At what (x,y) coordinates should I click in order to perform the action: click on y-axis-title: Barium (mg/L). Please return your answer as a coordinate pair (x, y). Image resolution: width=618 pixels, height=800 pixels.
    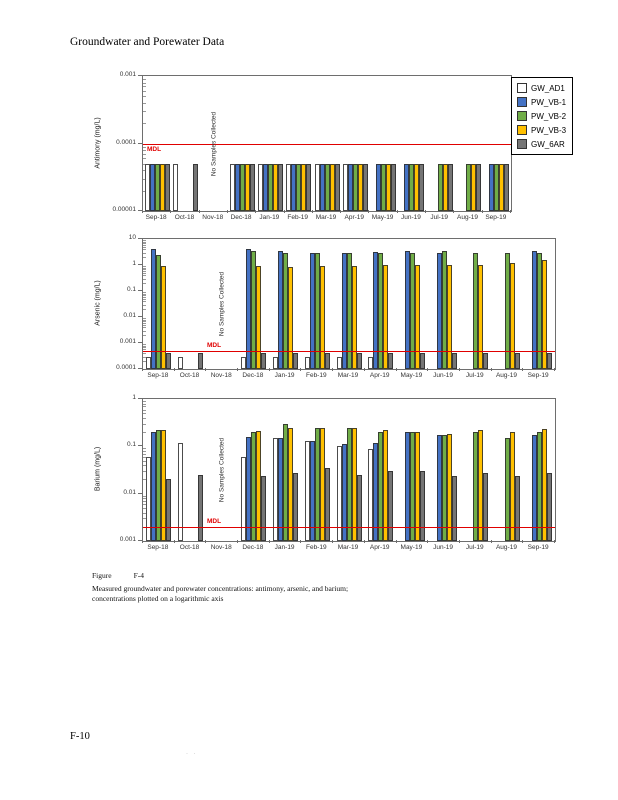
    Looking at the image, I should click on (98, 469).